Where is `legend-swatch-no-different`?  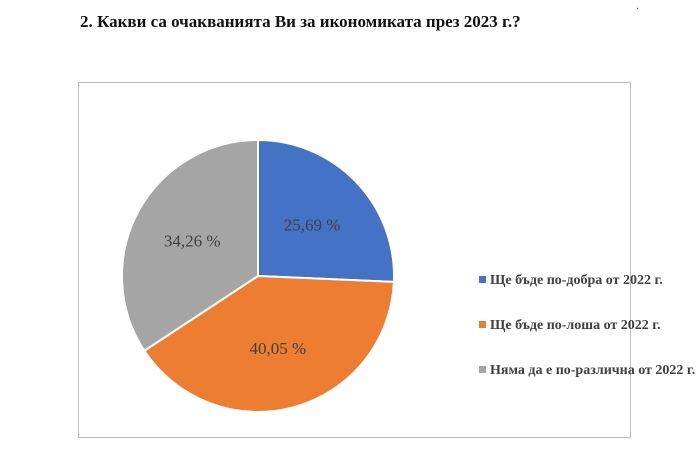
legend-swatch-no-different is located at coordinates (482, 369).